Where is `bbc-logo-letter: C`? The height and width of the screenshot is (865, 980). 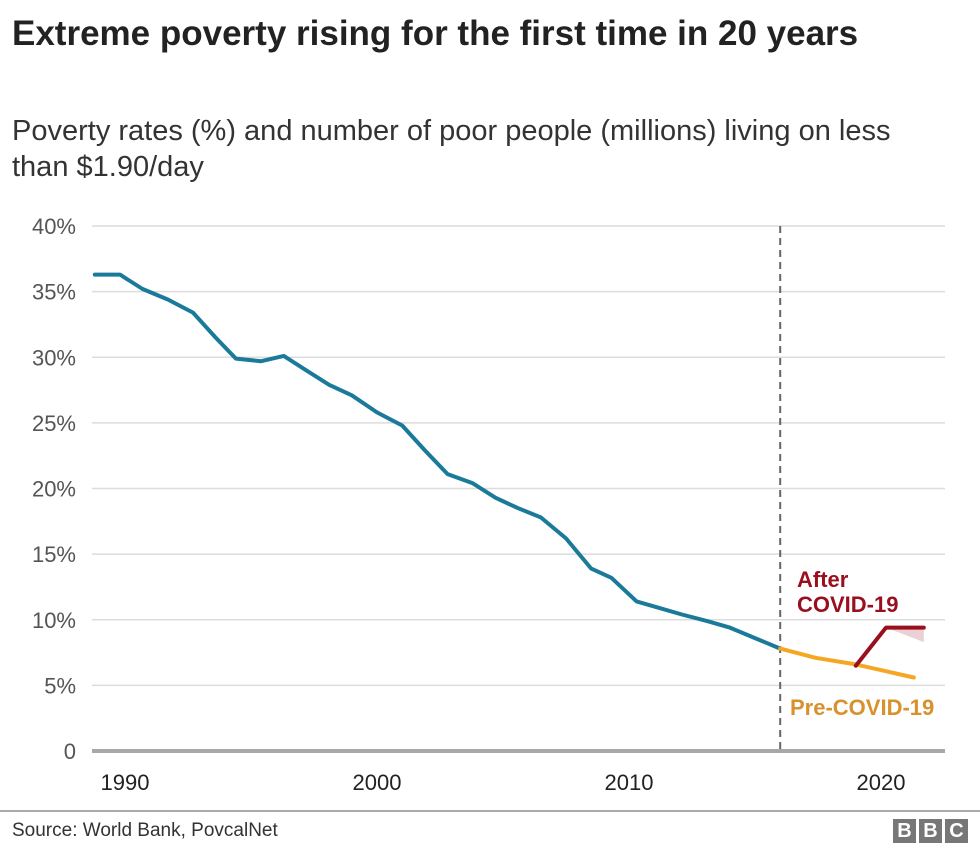 bbc-logo-letter: C is located at coordinates (956, 831).